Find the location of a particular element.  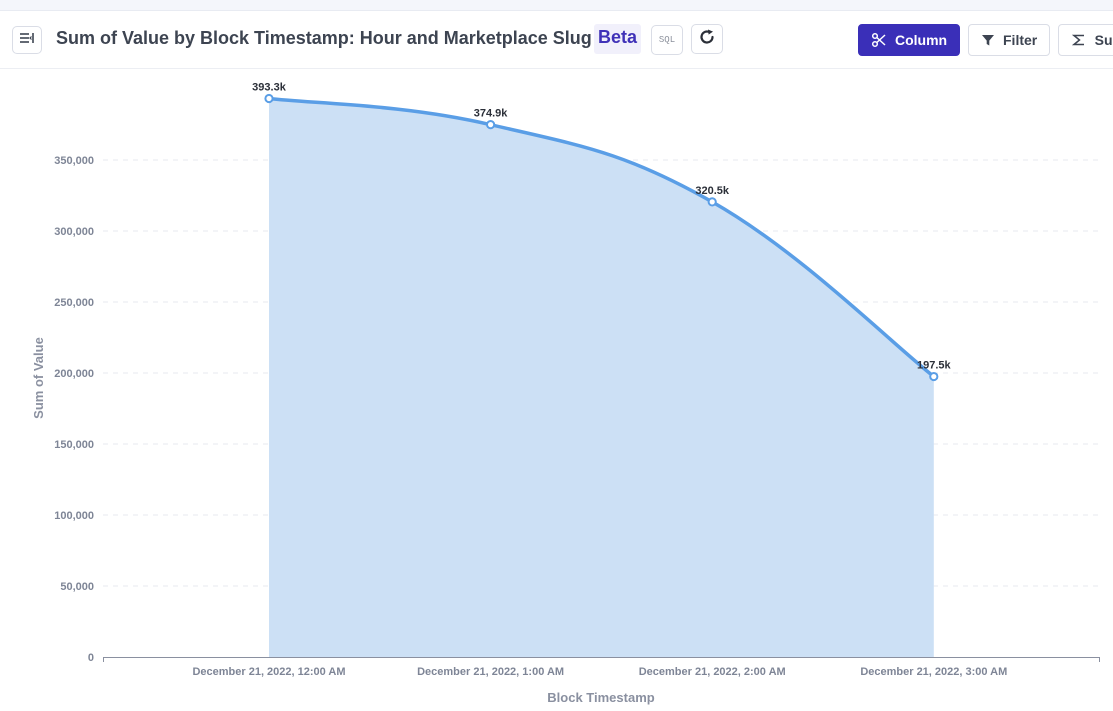

data-label: 320.5k is located at coordinates (712, 191).